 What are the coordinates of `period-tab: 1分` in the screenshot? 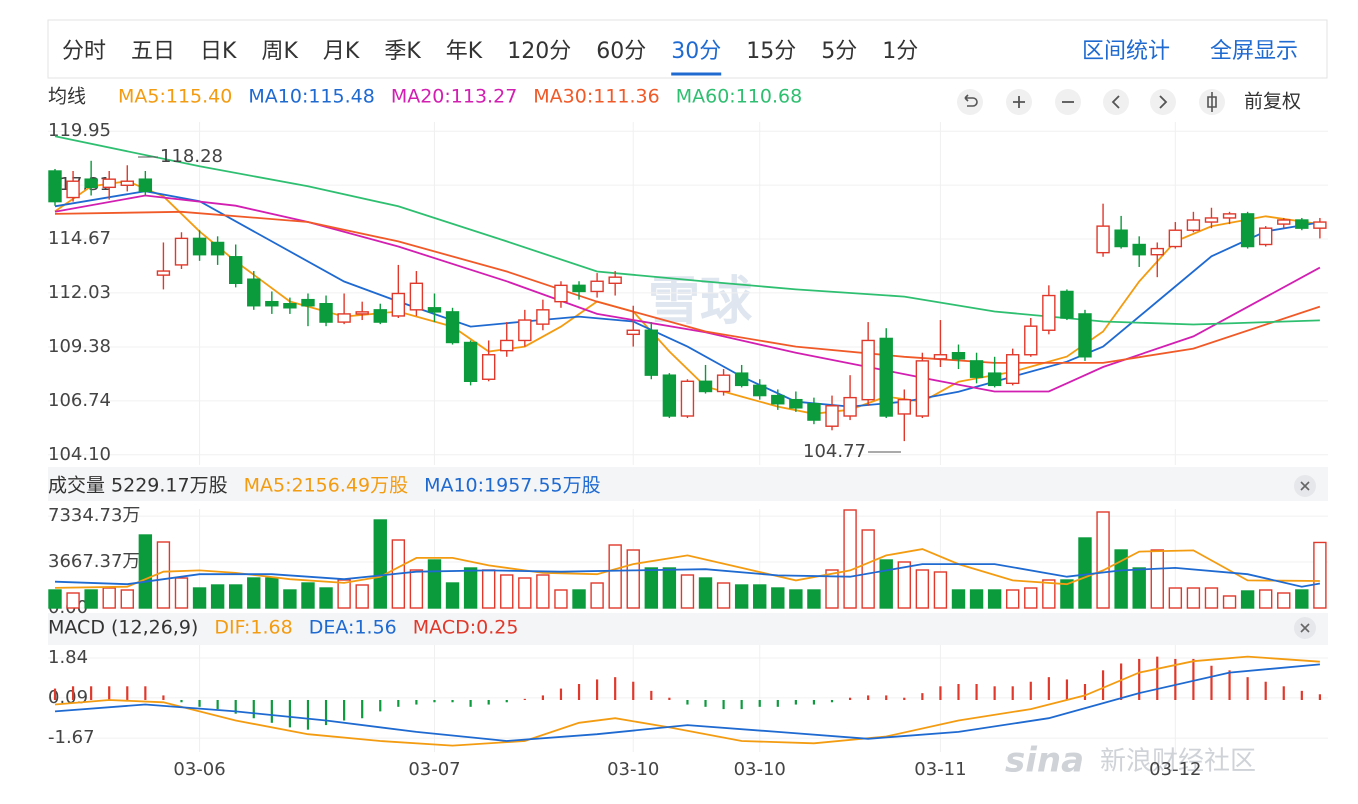 It's located at (900, 51).